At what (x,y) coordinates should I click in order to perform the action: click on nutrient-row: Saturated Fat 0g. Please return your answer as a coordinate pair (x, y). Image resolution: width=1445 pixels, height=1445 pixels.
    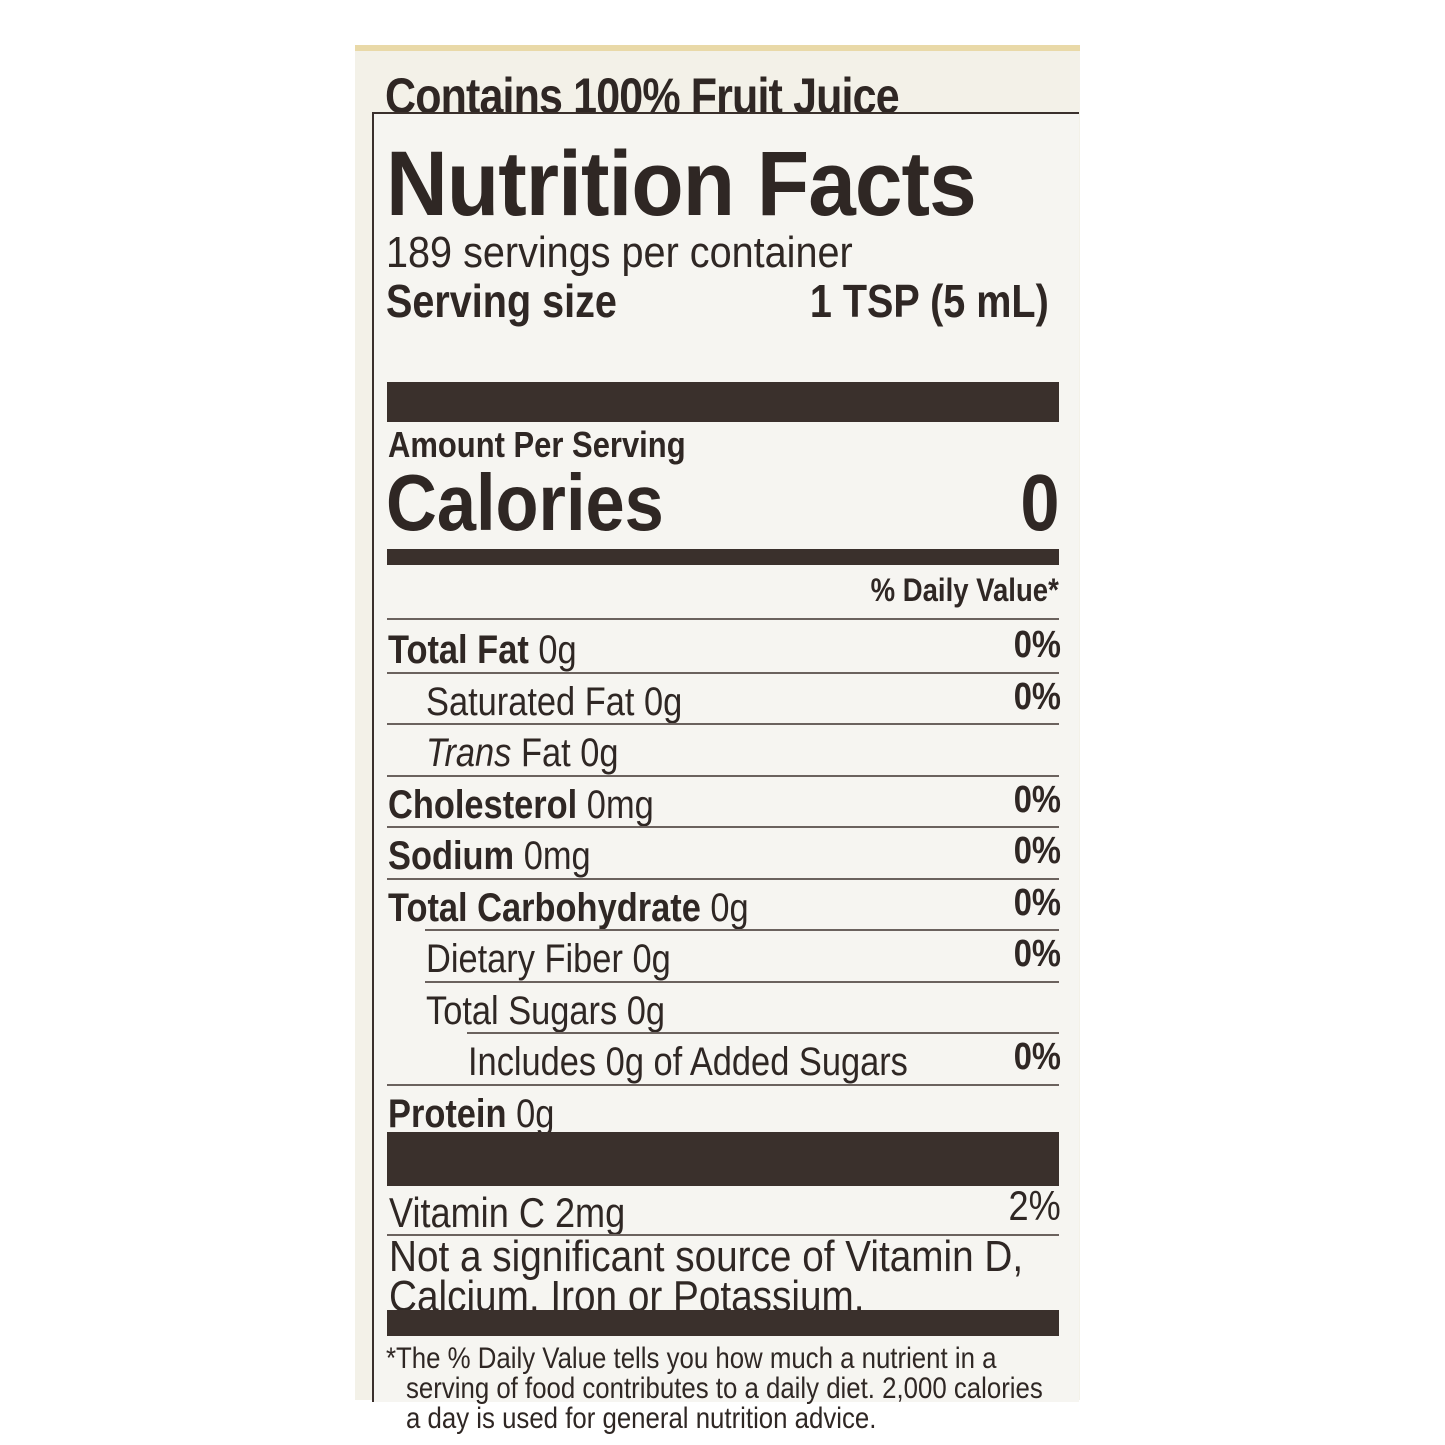
    Looking at the image, I should click on (554, 702).